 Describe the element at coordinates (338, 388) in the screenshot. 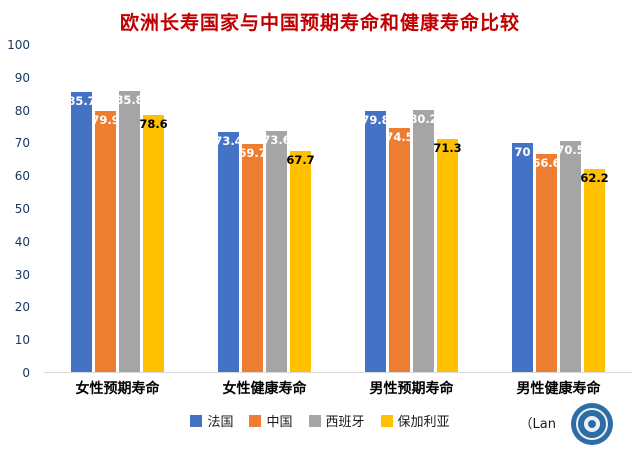

I see `x-axis-labels: 女性预期寿命 女性健康寿命 男性预期寿命 男性健康寿命` at that location.